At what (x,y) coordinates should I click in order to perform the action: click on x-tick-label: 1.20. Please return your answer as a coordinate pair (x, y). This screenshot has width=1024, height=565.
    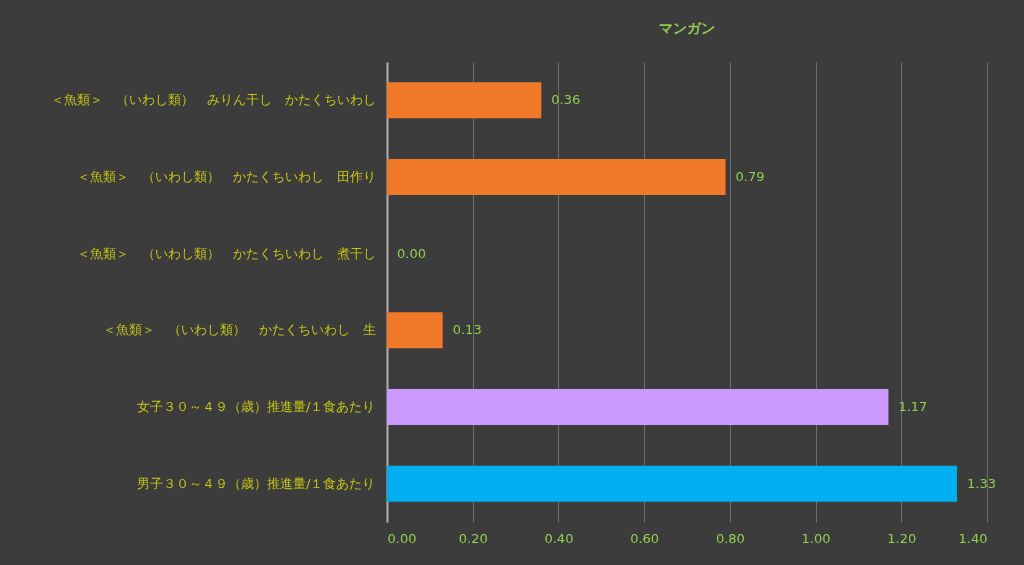
    Looking at the image, I should click on (902, 538).